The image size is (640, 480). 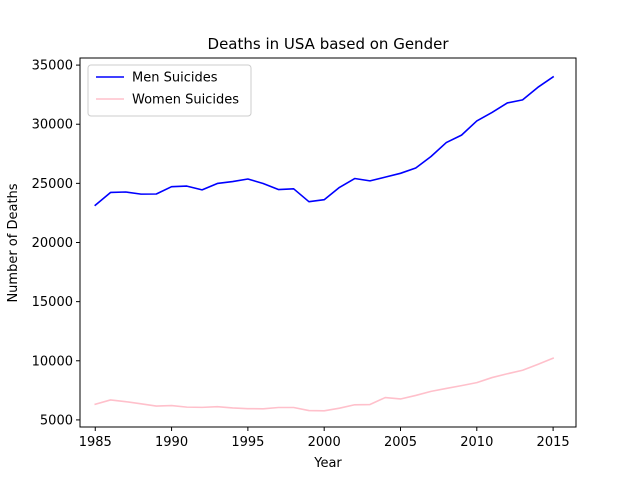 What do you see at coordinates (52, 243) in the screenshot?
I see `y-tick-label: 20000` at bounding box center [52, 243].